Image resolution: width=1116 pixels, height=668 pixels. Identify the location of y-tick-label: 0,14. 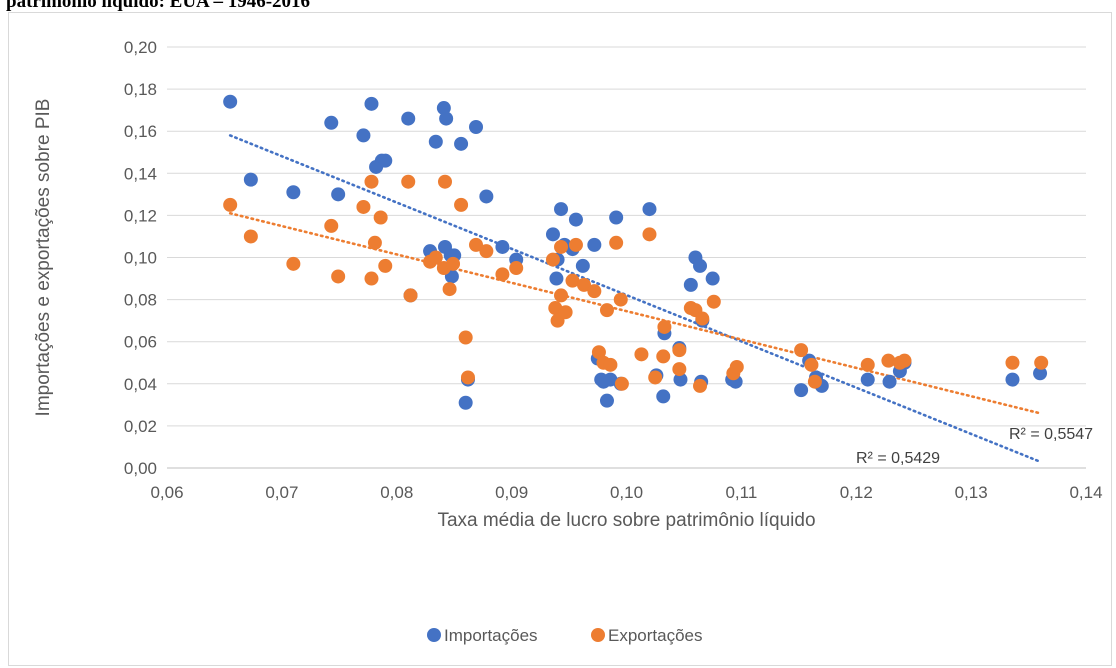
(140, 173).